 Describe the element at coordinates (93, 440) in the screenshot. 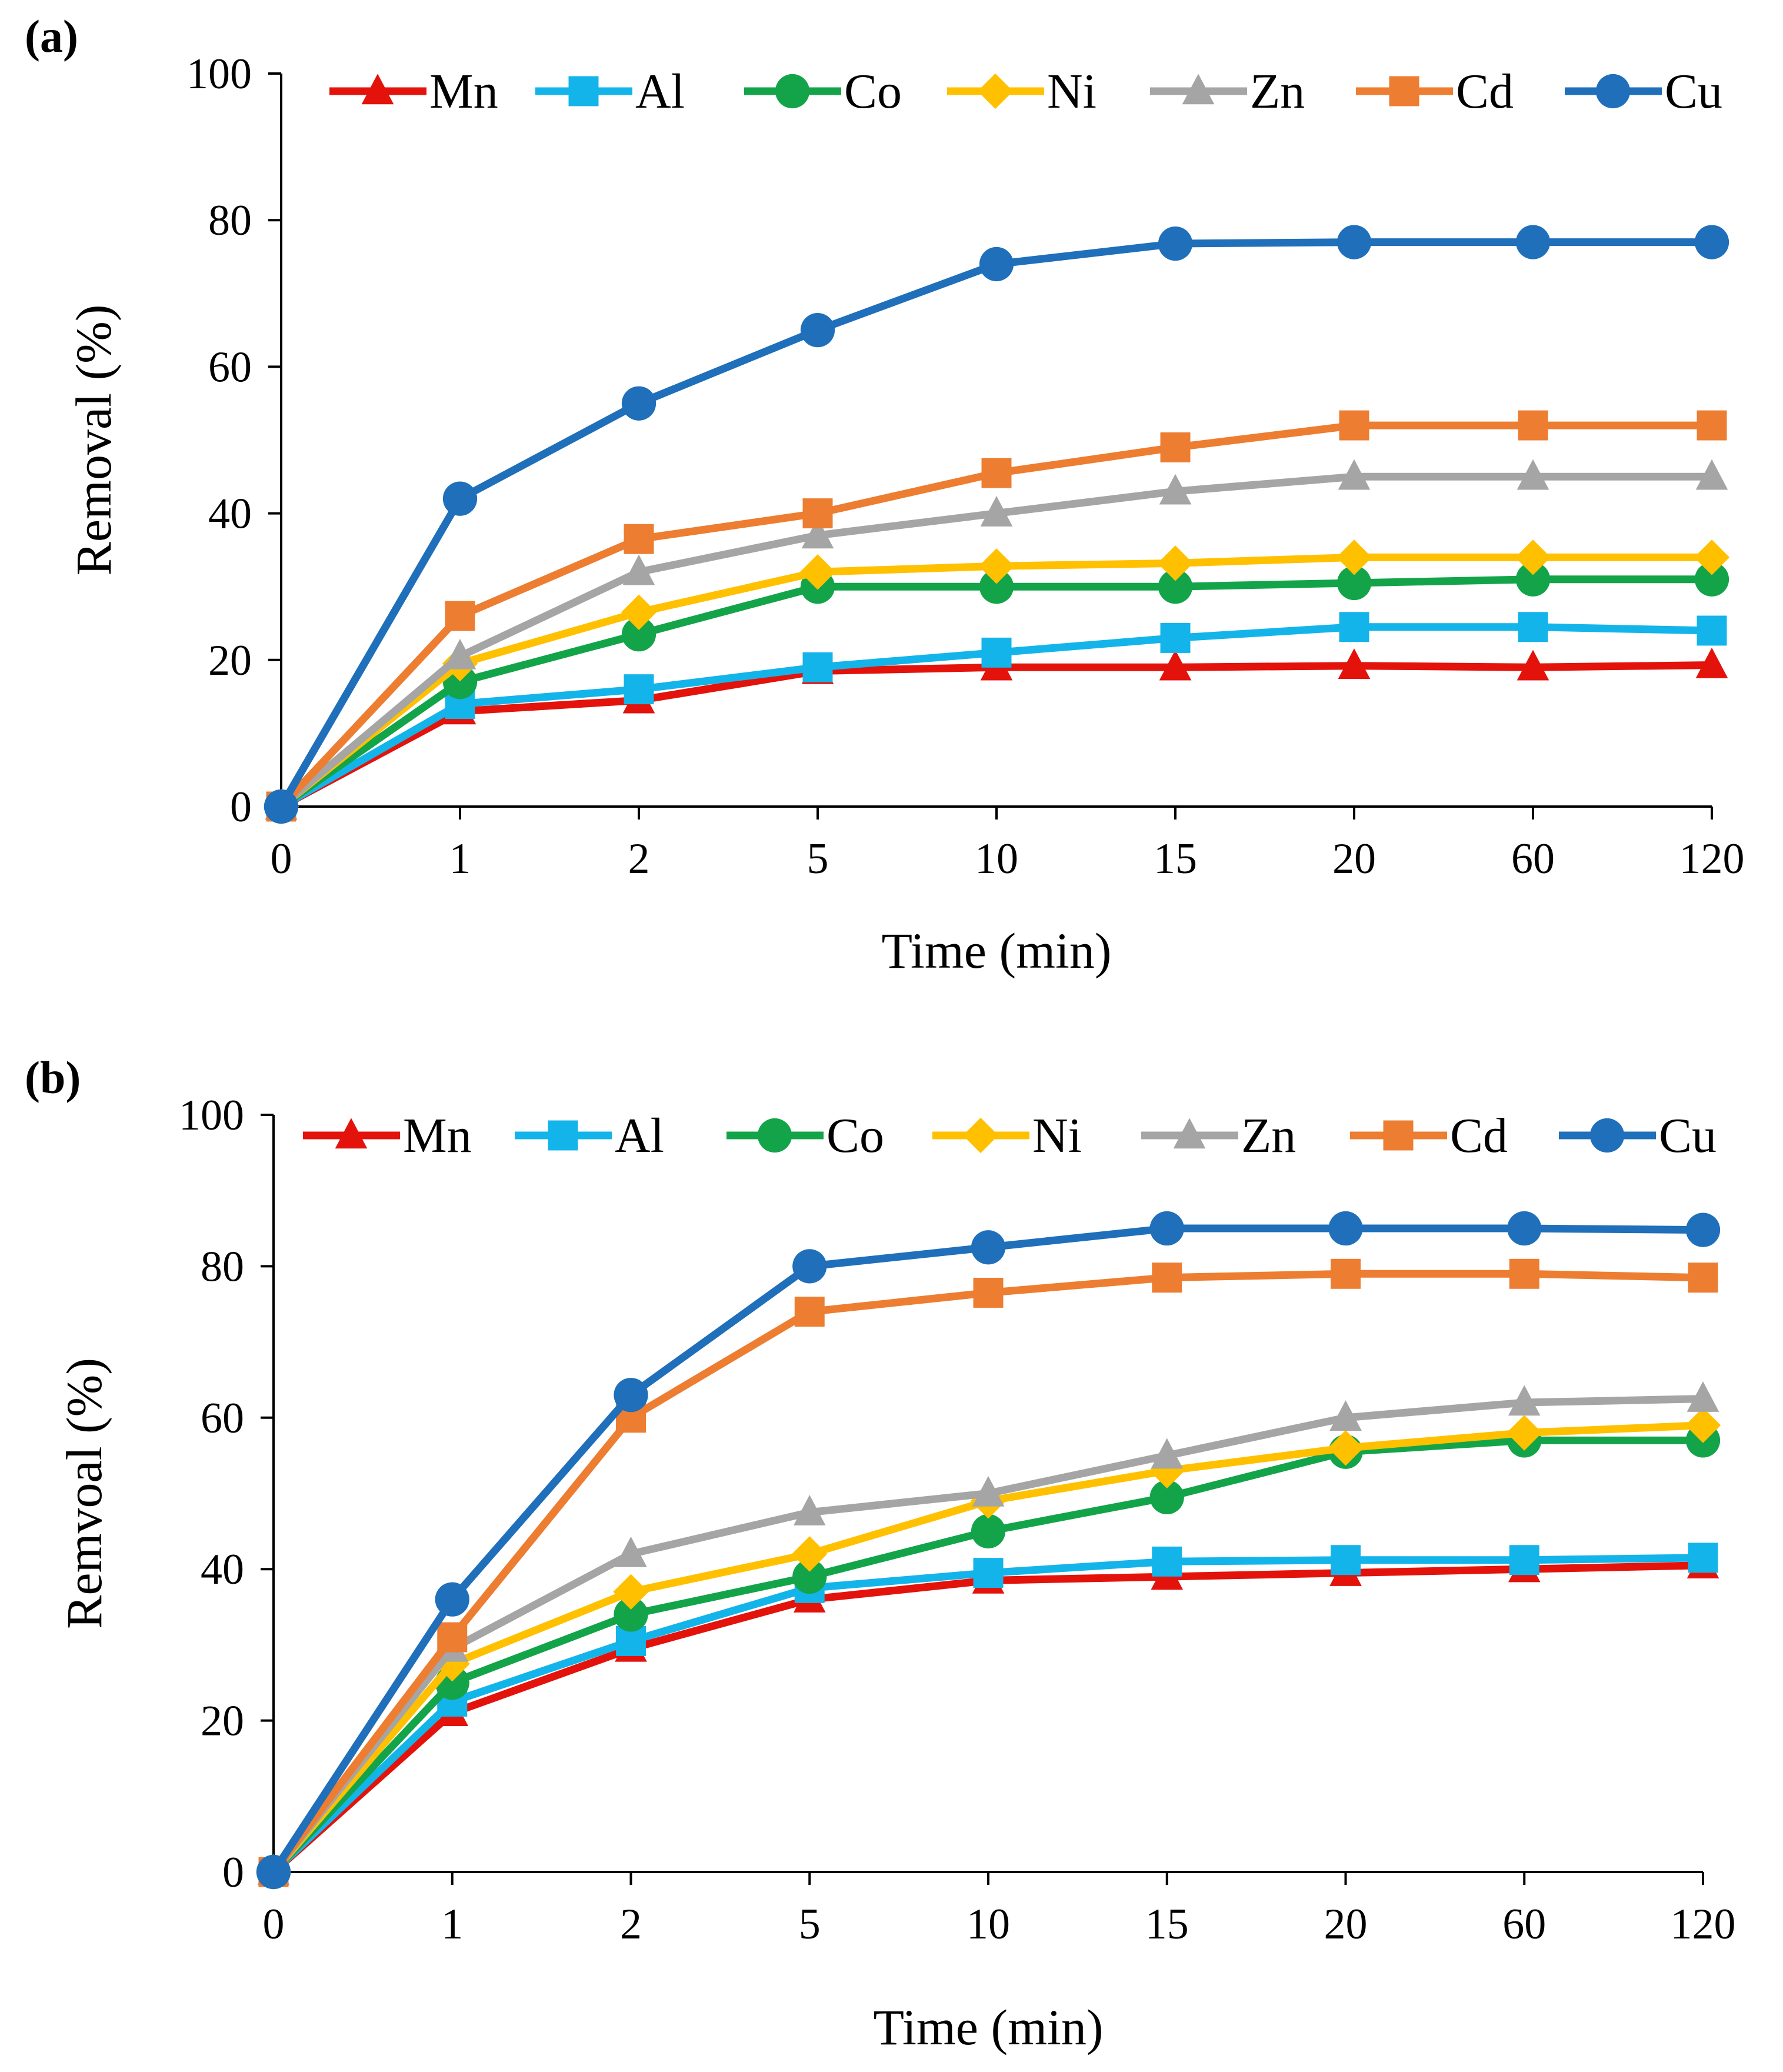

I see `y-axis-title: Removal (%)` at that location.